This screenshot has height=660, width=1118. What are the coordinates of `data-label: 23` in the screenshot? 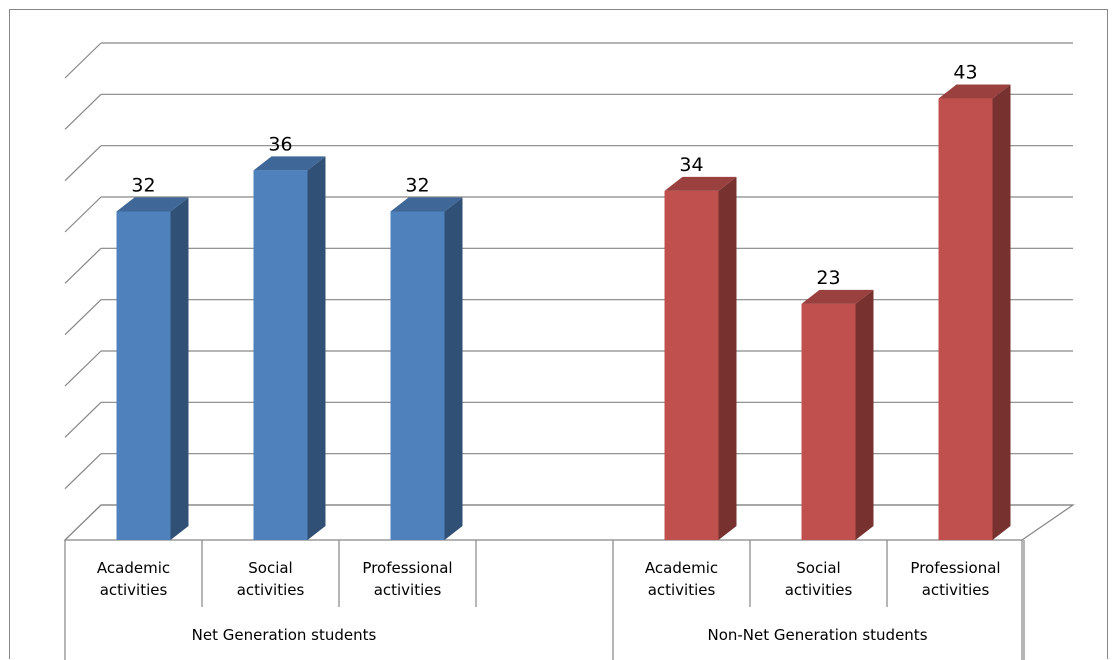 It's located at (828, 278).